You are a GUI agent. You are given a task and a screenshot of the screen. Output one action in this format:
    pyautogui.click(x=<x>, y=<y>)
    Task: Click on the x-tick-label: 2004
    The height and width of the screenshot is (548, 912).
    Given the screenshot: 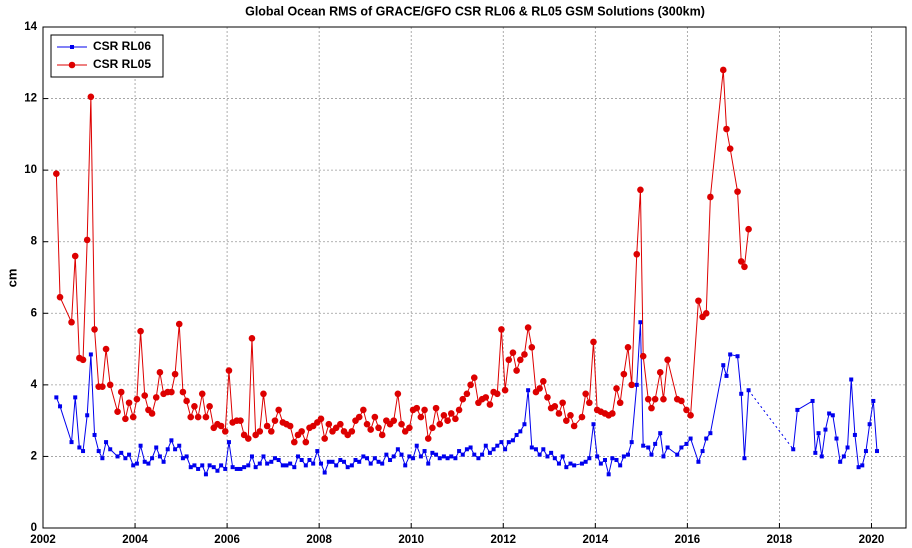 What is the action you would take?
    pyautogui.click(x=135, y=540)
    